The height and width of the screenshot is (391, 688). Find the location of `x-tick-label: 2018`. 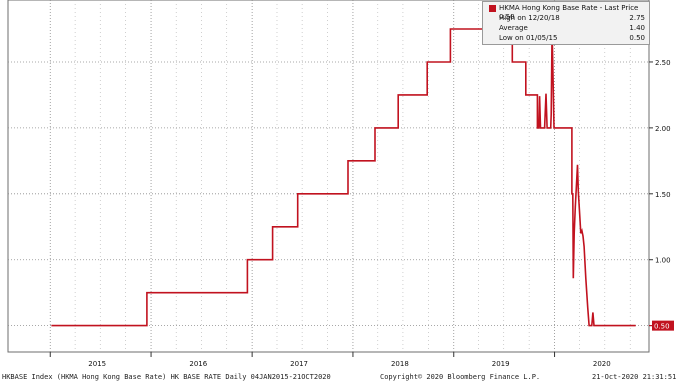

x-tick-label: 2018 is located at coordinates (400, 364).